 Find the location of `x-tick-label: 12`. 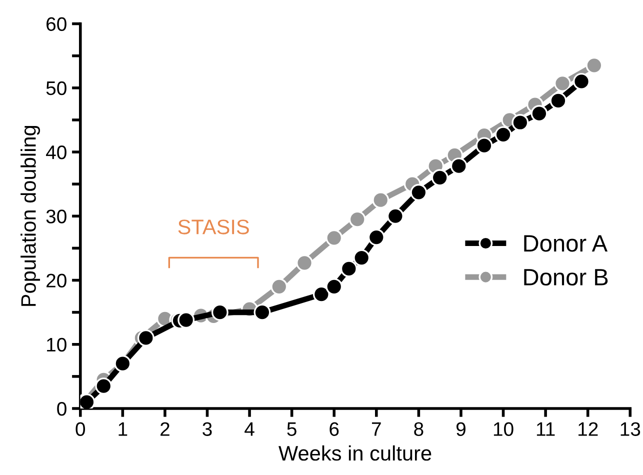

x-tick-label: 12 is located at coordinates (588, 429).